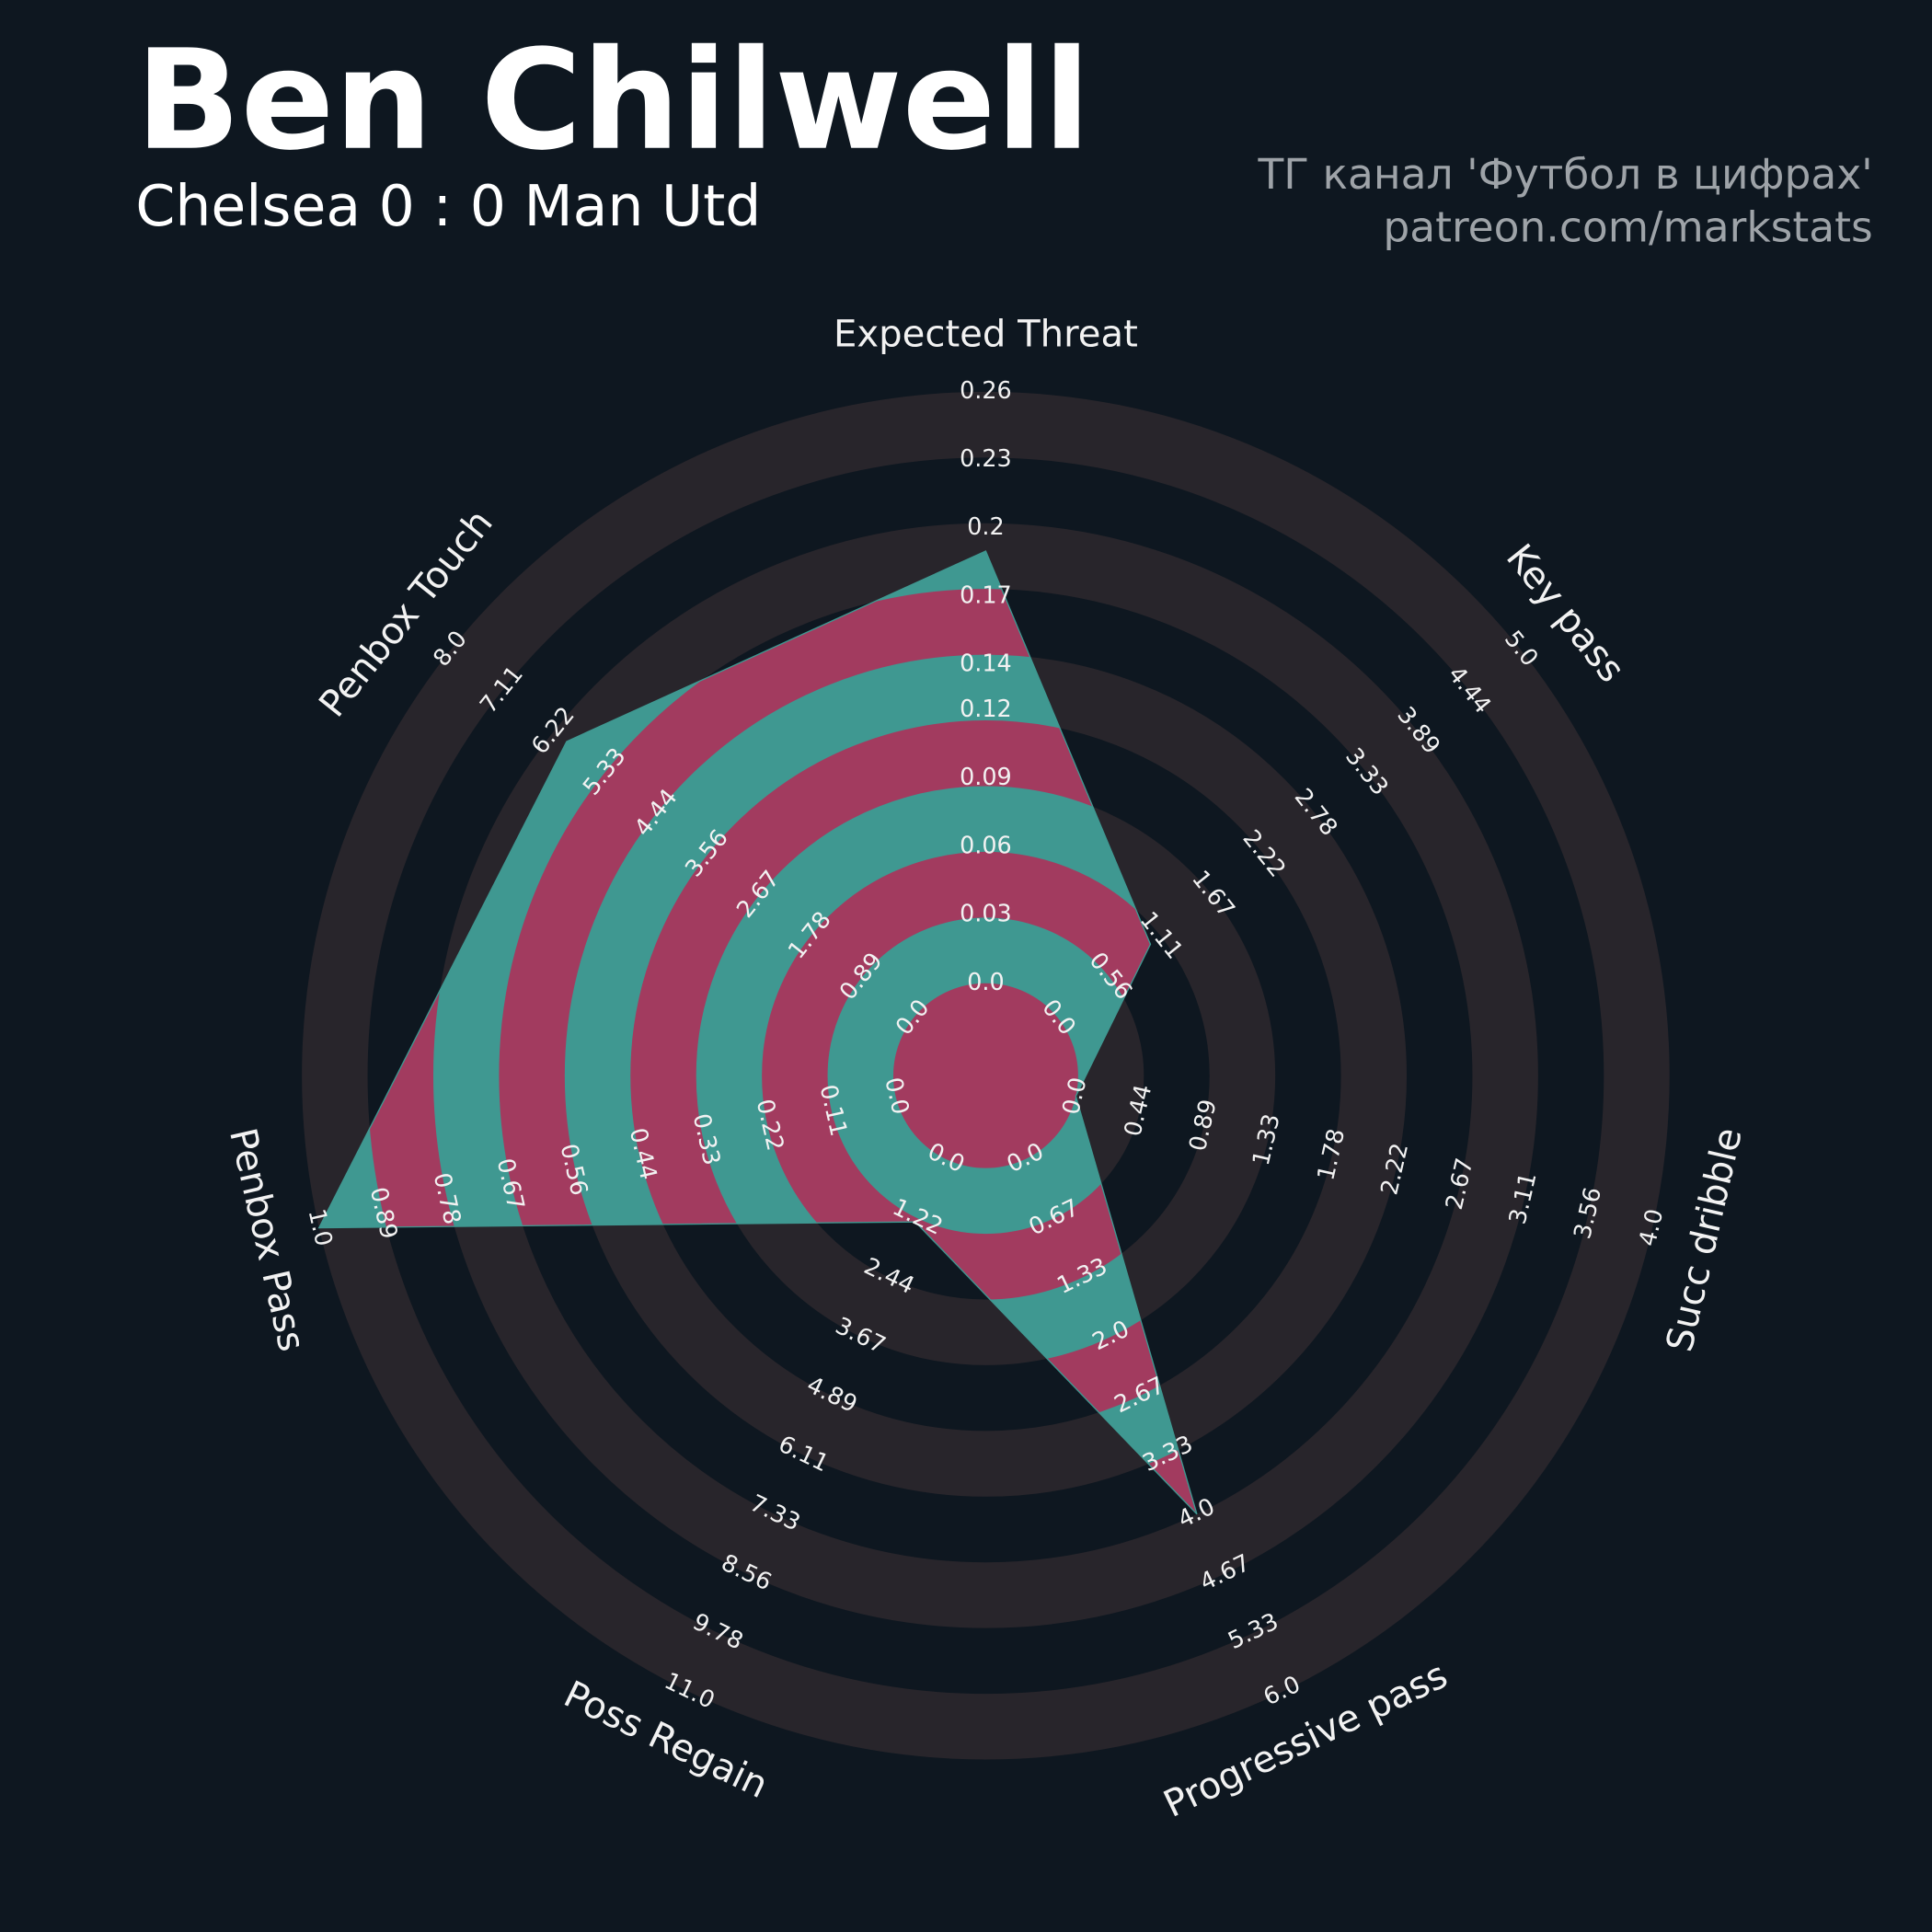  Describe the element at coordinates (986, 390) in the screenshot. I see `tick-label: 0.26` at that location.